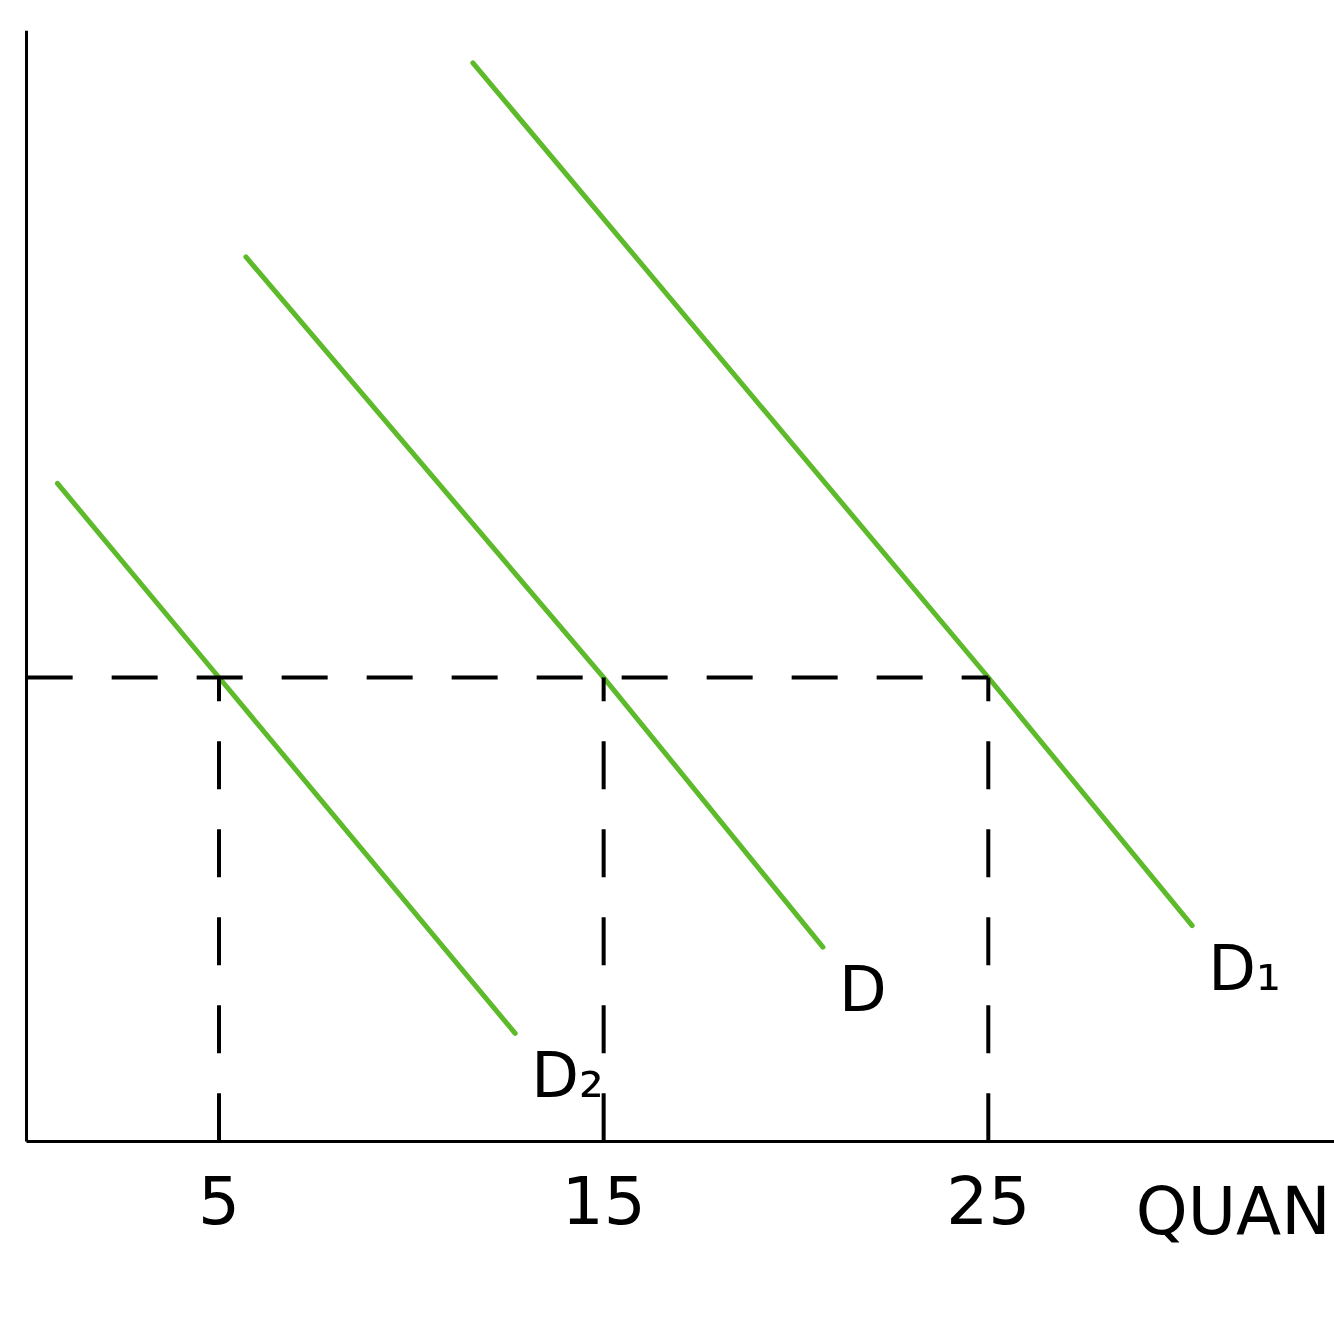  Describe the element at coordinates (218, 1202) in the screenshot. I see `x-tick-label: 5` at that location.